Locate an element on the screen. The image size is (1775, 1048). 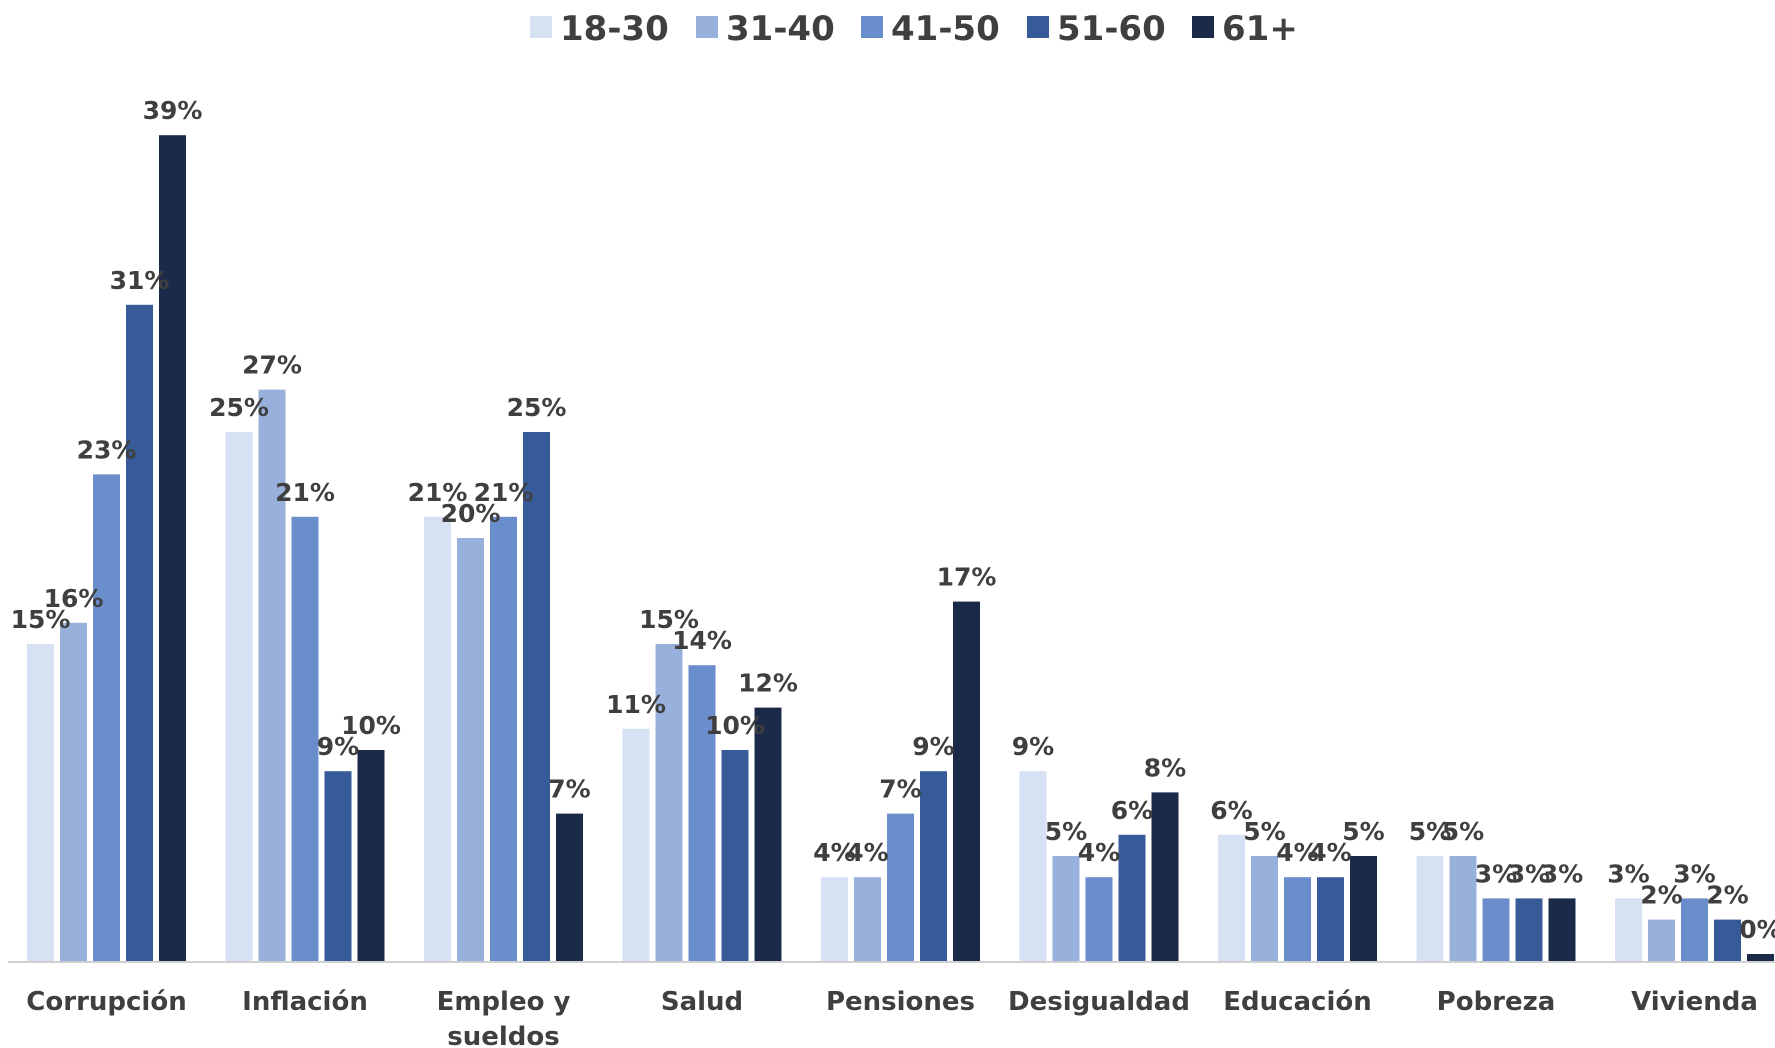
bar-61+-3 is located at coordinates (768, 834).